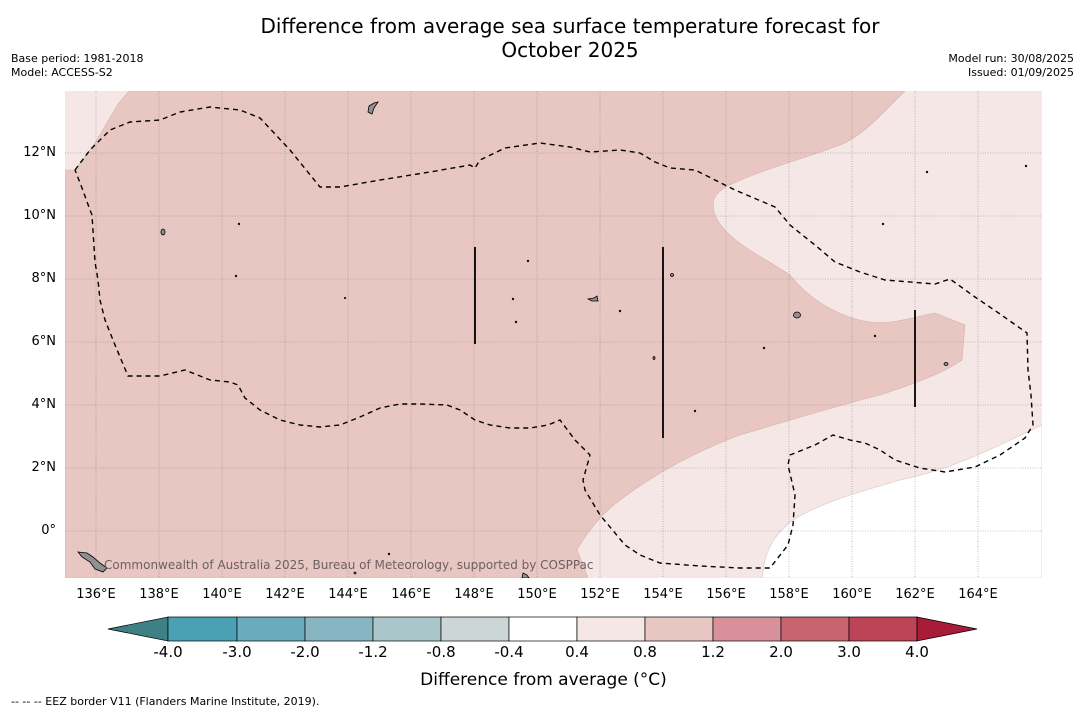 This screenshot has height=713, width=1085. What do you see at coordinates (44, 404) in the screenshot?
I see `lat-label: 4°N` at bounding box center [44, 404].